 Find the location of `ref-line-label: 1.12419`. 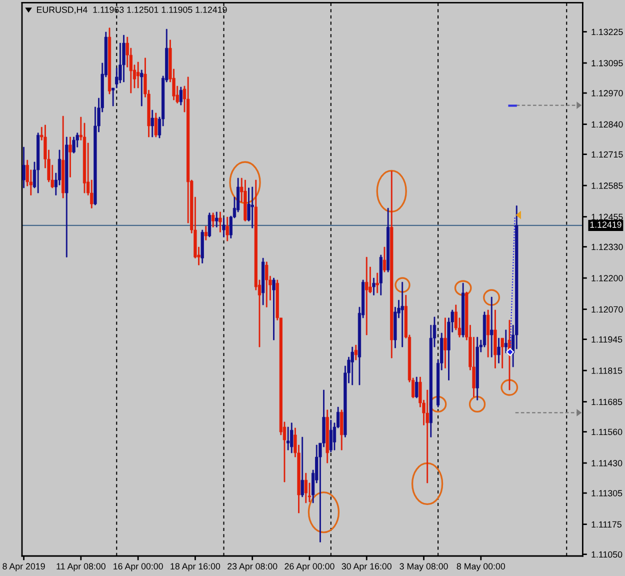

ref-line-label: 1.12419 is located at coordinates (606, 225).